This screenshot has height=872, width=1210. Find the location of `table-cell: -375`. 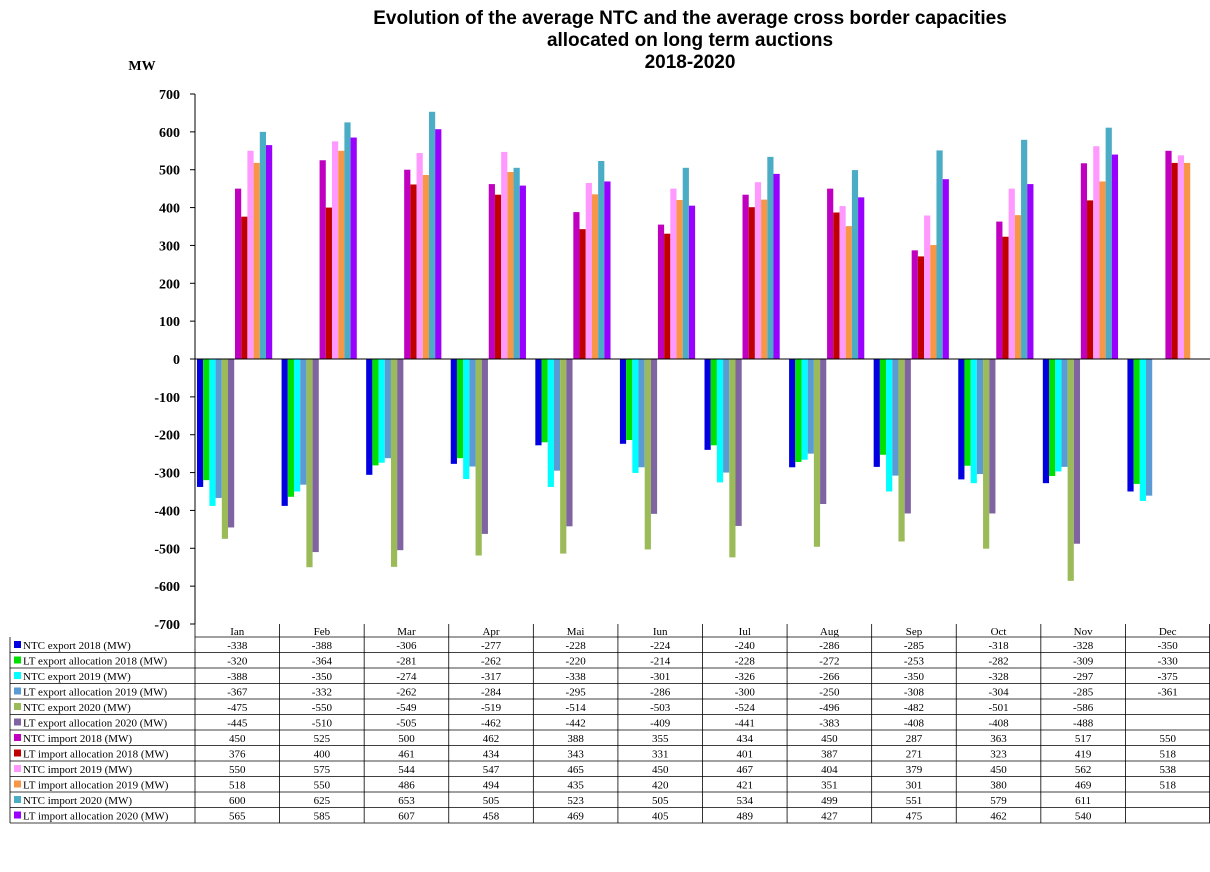

table-cell: -375 is located at coordinates (1168, 677).